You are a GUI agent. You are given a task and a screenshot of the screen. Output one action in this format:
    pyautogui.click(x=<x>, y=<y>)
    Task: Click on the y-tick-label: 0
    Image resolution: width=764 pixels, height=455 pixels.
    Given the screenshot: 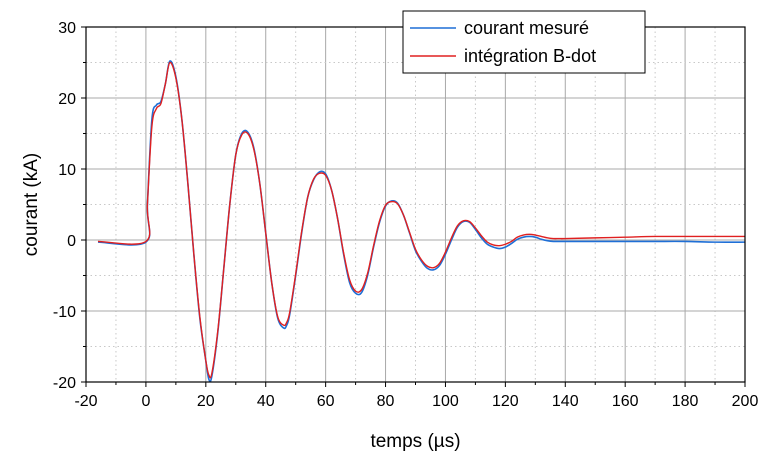 What is the action you would take?
    pyautogui.click(x=71, y=241)
    